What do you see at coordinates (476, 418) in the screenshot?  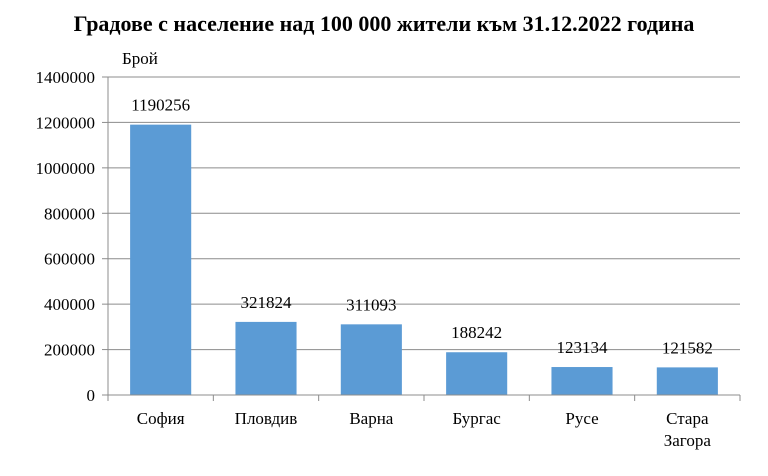 I see `x-tick-label: Бургас` at bounding box center [476, 418].